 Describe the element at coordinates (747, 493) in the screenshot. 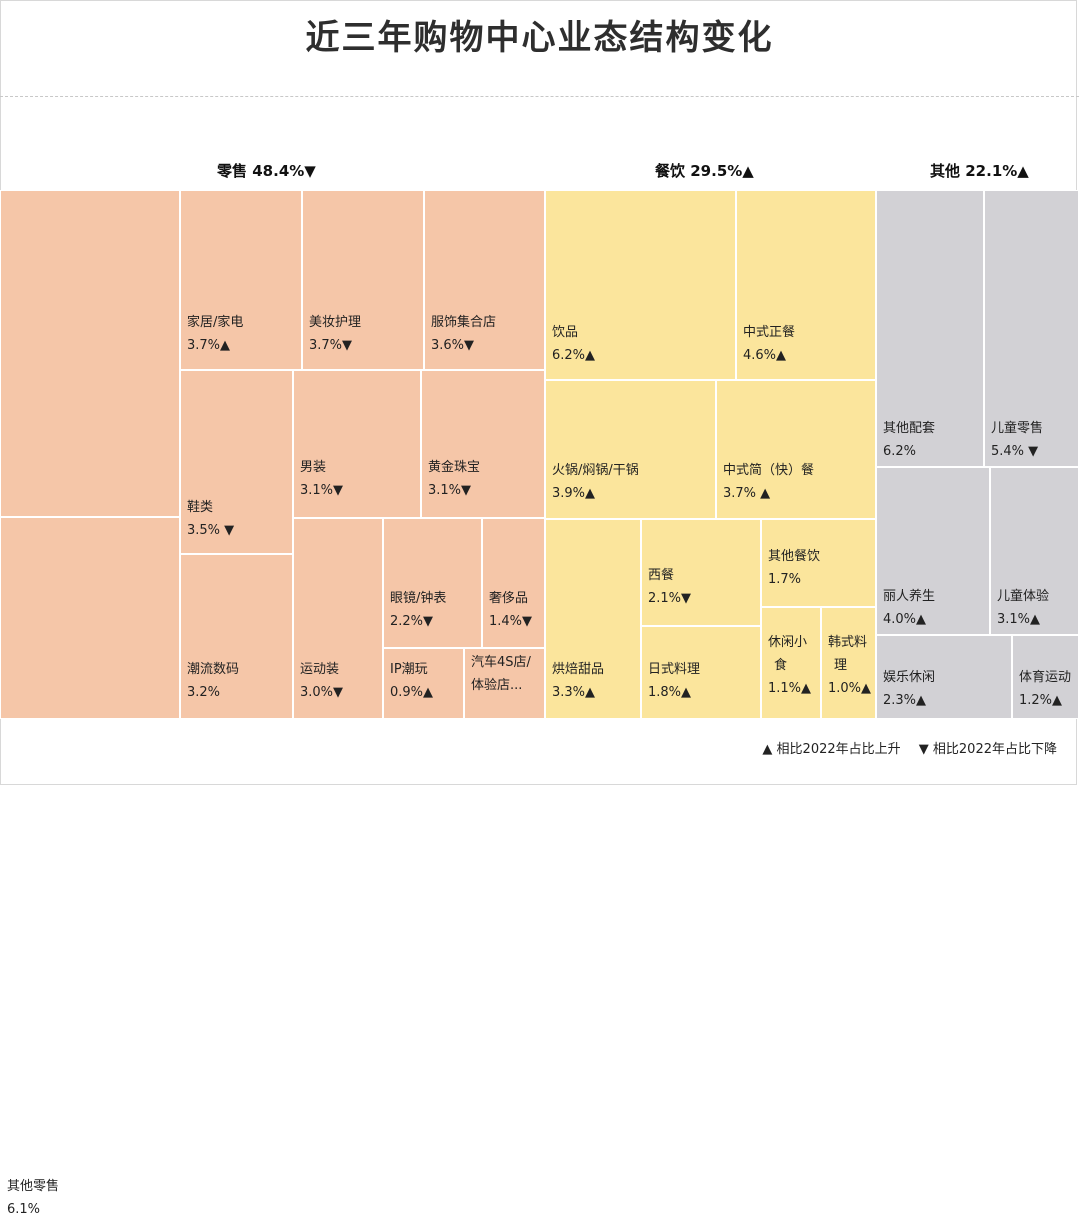

I see `cell-value: 3.7% ▲` at that location.